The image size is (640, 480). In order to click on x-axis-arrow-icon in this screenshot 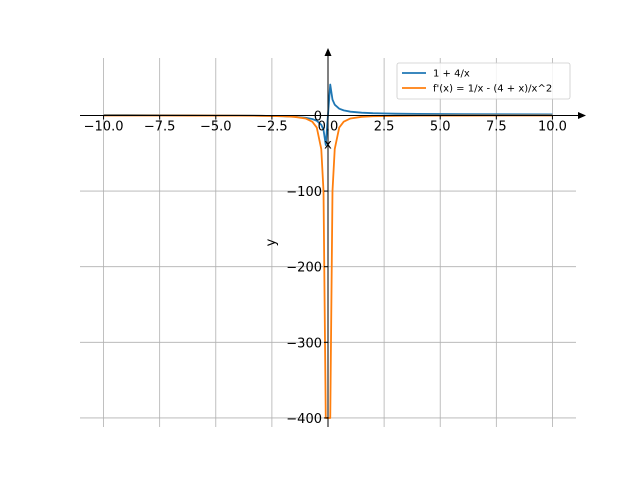, I will do `click(582, 115)`.